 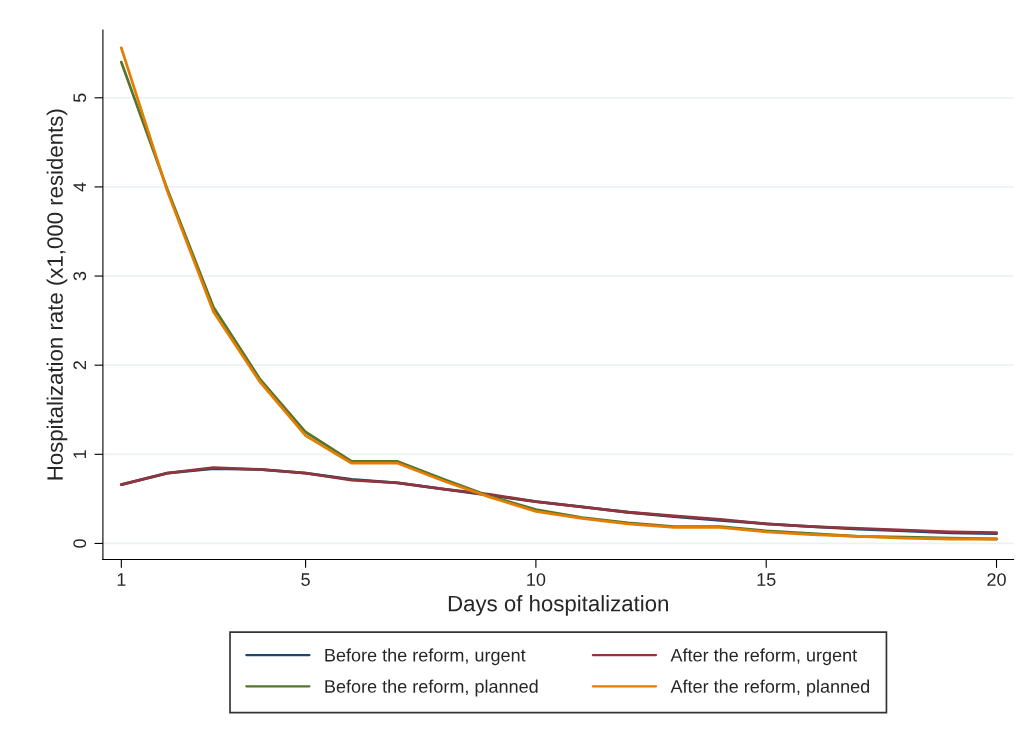 I want to click on x-axis-title: Days of hospitalization, so click(x=558, y=605).